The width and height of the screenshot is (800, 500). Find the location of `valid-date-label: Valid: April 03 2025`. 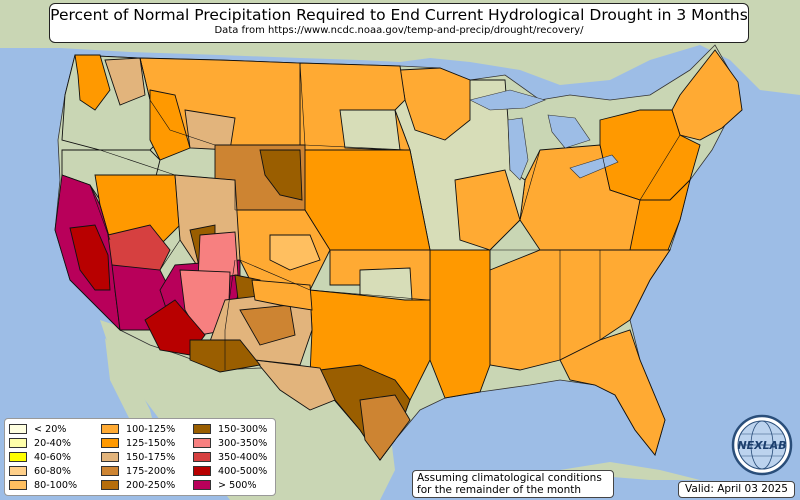

valid-date-label: Valid: April 03 2025 is located at coordinates (736, 489).